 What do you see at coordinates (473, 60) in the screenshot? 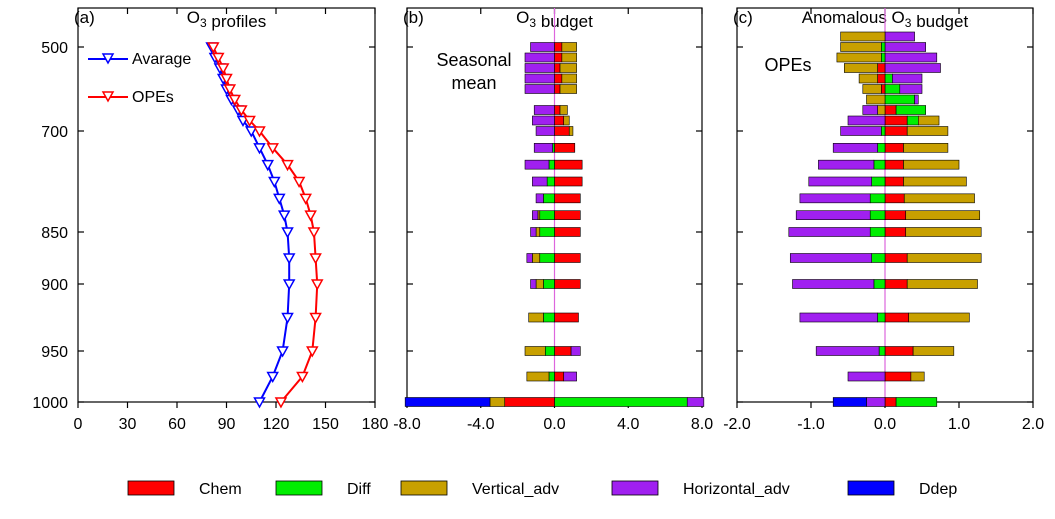
I see `annotation: Seasonal` at bounding box center [473, 60].